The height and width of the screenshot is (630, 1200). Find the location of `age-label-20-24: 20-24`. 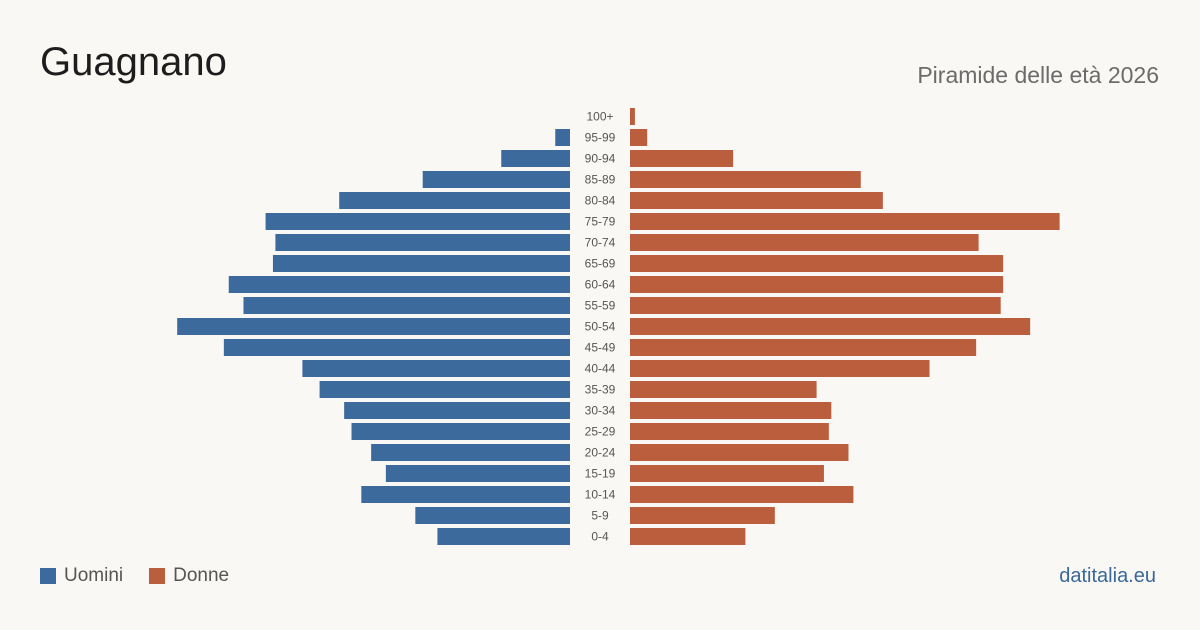

age-label-20-24: 20-24 is located at coordinates (600, 453).